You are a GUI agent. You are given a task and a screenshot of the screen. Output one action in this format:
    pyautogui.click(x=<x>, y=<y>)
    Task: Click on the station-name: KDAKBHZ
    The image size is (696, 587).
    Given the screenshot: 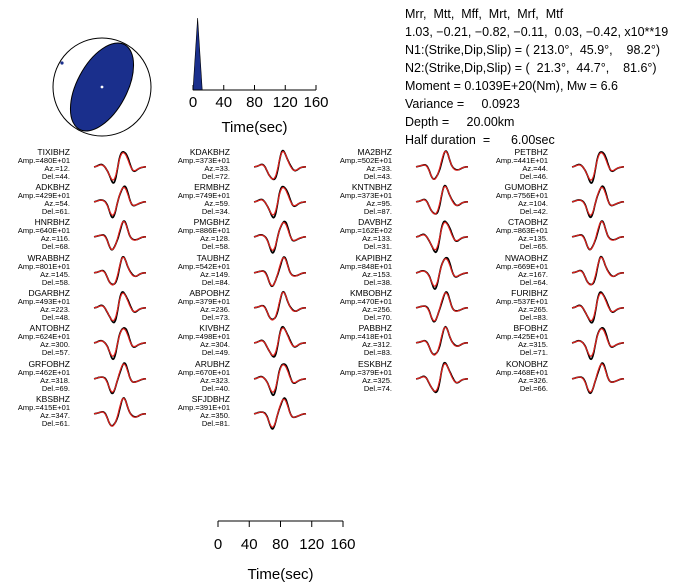 What is the action you would take?
    pyautogui.click(x=210, y=152)
    